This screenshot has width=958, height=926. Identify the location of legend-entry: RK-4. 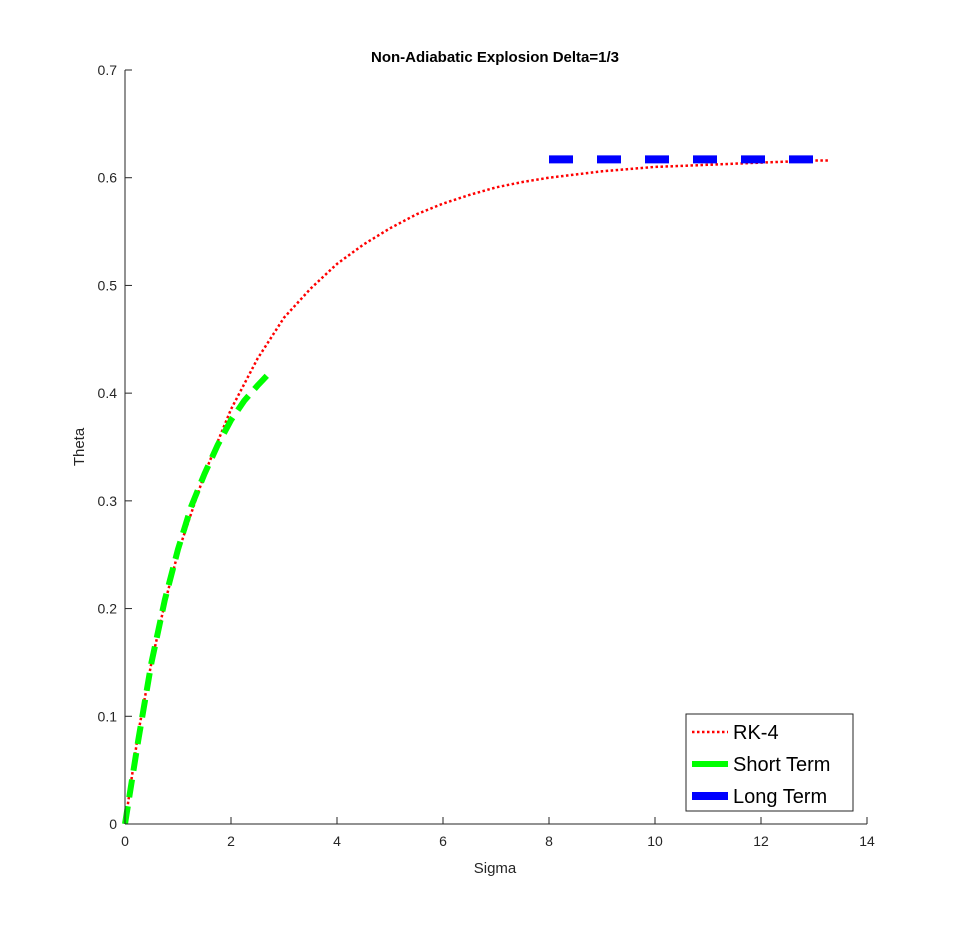
(756, 733).